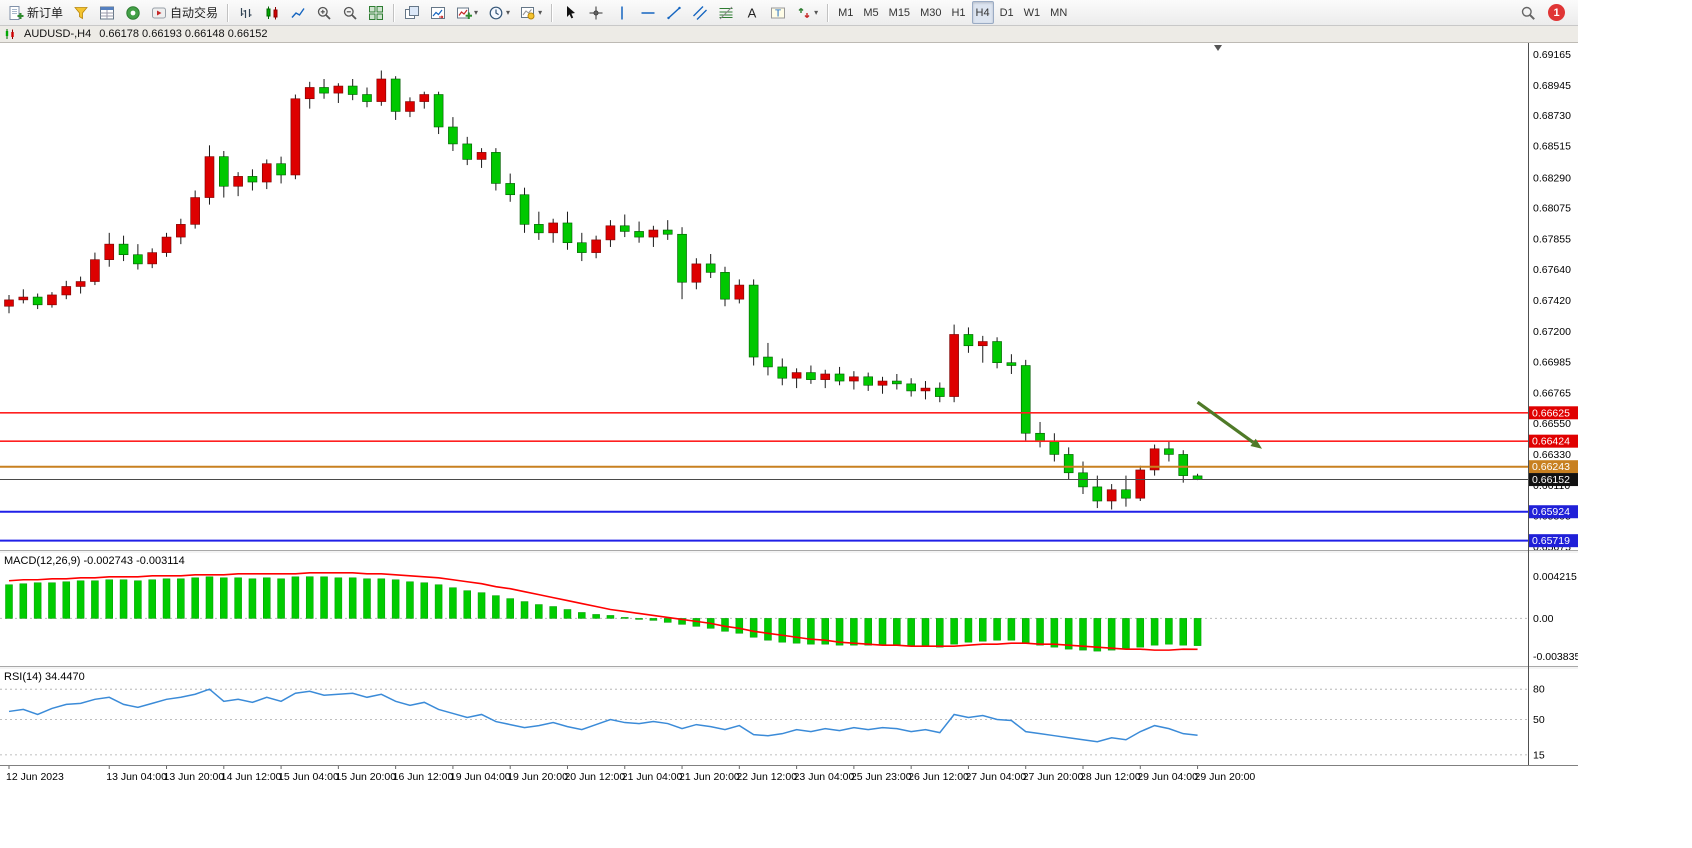 The width and height of the screenshot is (1692, 848). What do you see at coordinates (982, 12) in the screenshot?
I see `timeframe-h4-button: H4` at bounding box center [982, 12].